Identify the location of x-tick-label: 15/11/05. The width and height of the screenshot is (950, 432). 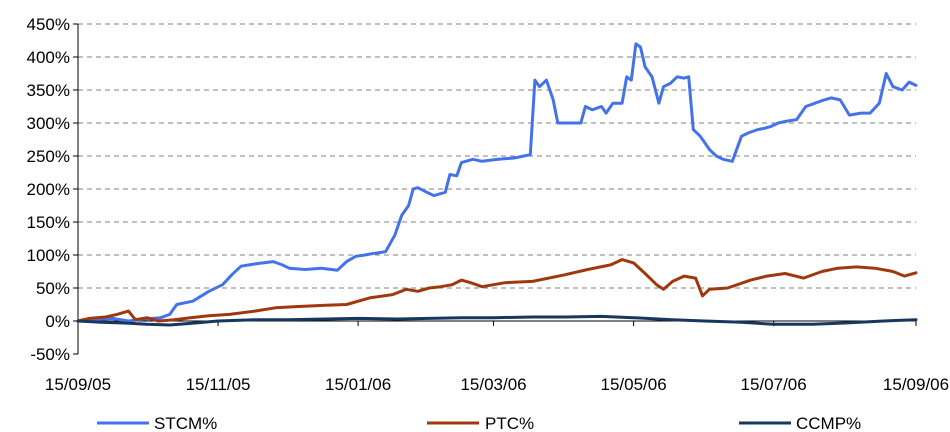
(218, 384).